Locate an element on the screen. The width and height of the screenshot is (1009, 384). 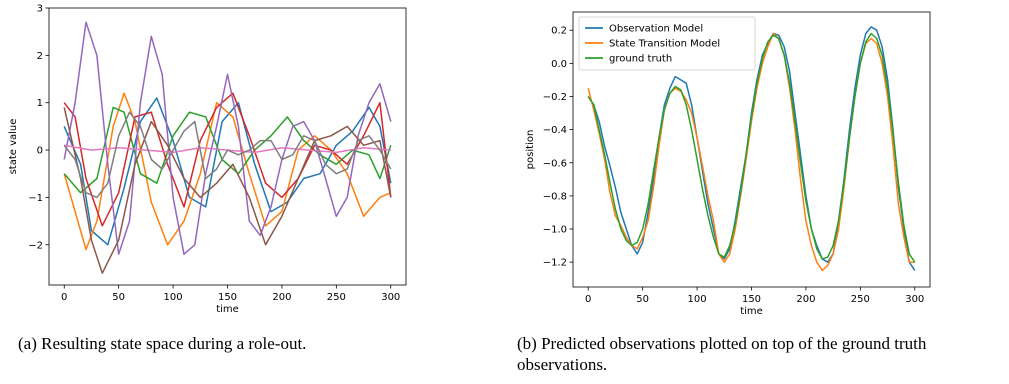
legend-box is located at coordinates (667, 43).